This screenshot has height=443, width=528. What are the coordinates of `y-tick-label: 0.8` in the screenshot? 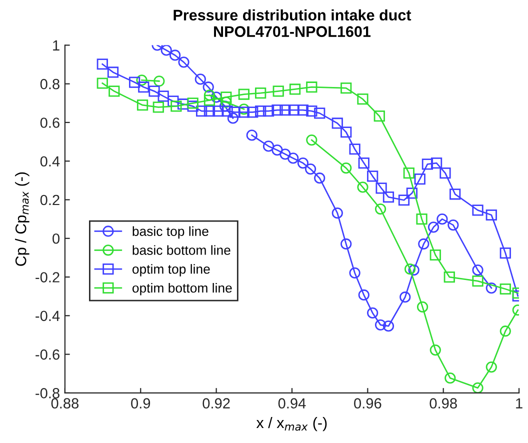 It's located at (50, 84).